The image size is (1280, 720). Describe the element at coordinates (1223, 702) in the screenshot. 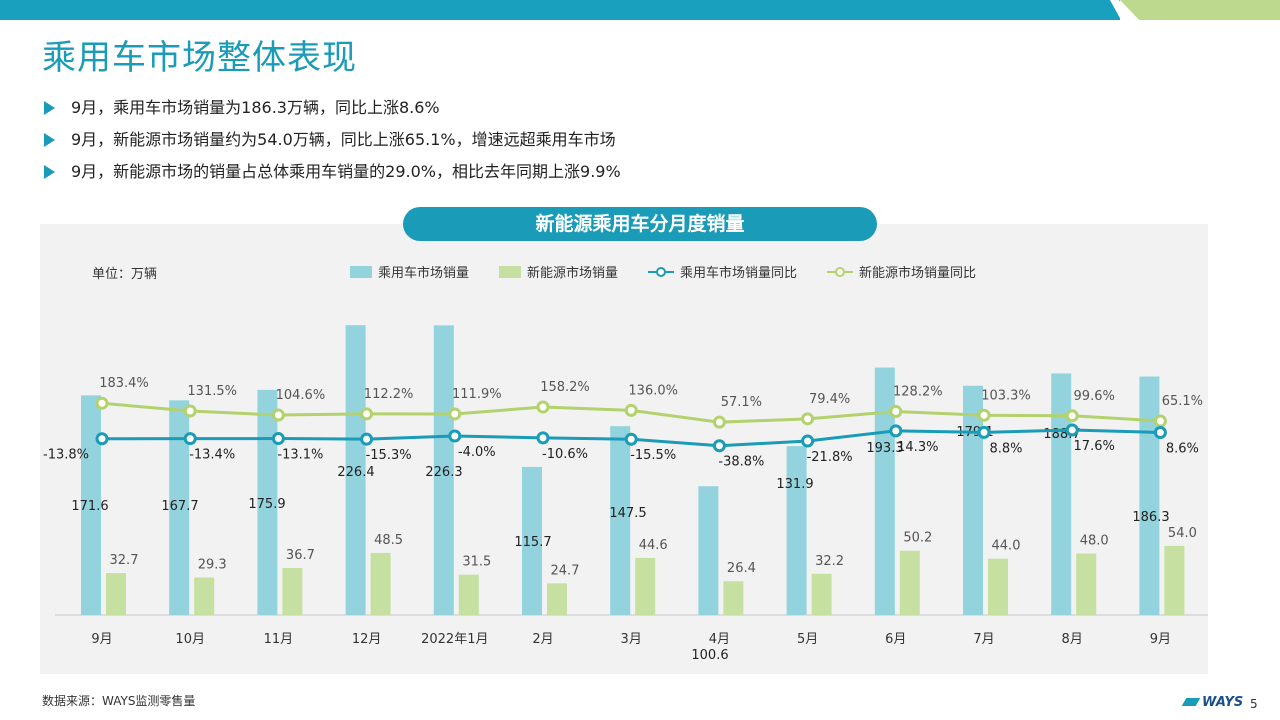

I see `logo-text: WAYS` at that location.